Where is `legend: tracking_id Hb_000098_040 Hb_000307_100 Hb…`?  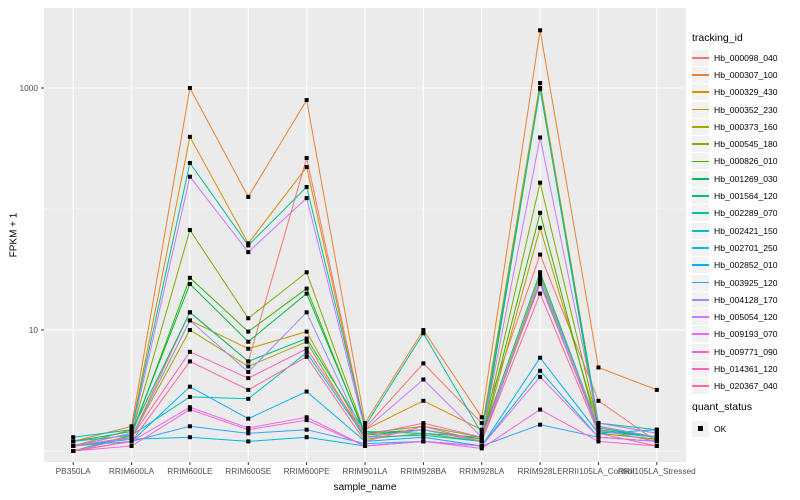 legend: tracking_id Hb_000098_040 Hb_000307_100 Hb… is located at coordinates (746, 250).